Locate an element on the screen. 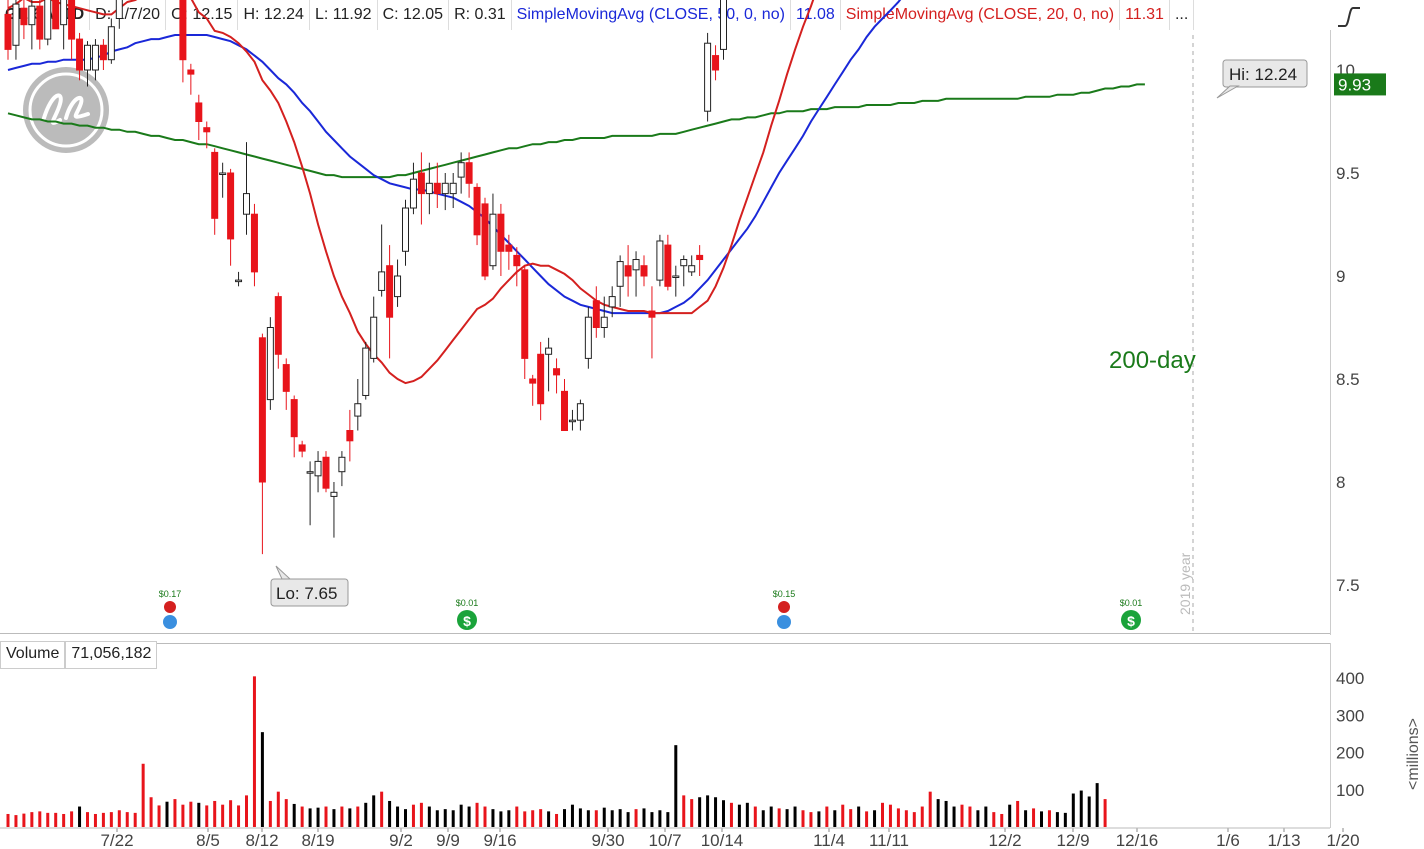 Image resolution: width=1424 pixels, height=849 pixels. price-tick-label: 9.5 is located at coordinates (1348, 173).